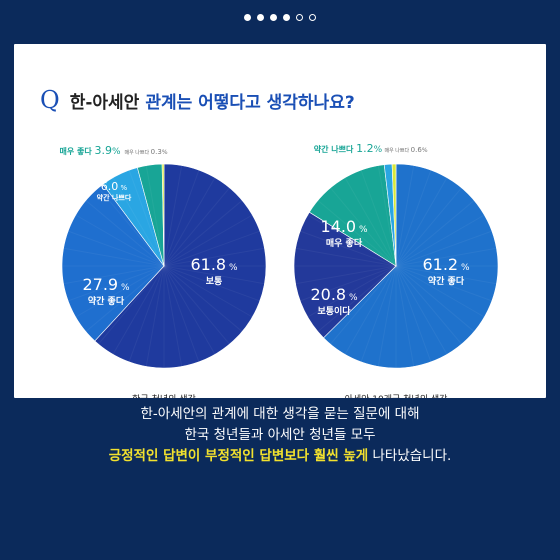 This screenshot has width=560, height=560. Describe the element at coordinates (280, 17) in the screenshot. I see `pagination-dots` at that location.